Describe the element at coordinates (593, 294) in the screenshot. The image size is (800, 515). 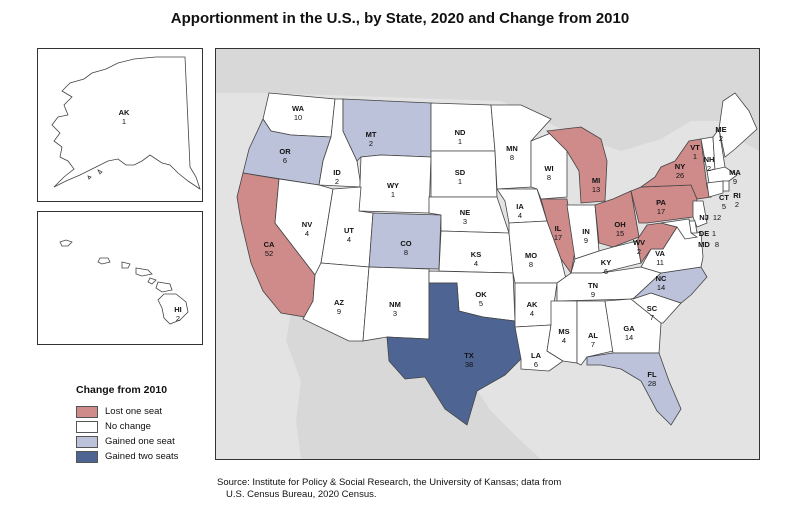
I see `state-seats-tn: 9` at that location.